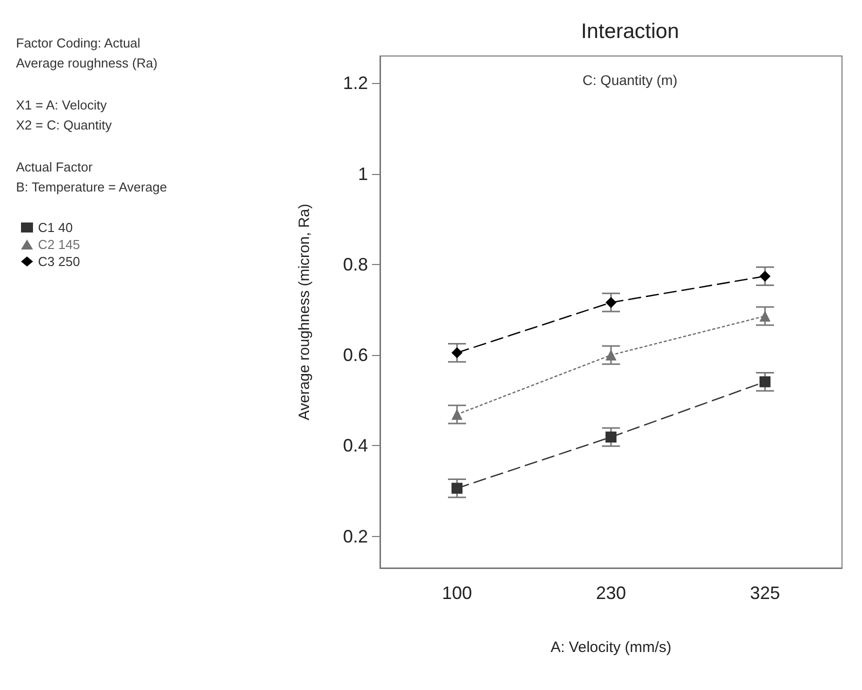 Image resolution: width=862 pixels, height=690 pixels. I want to click on y-tick-label: 1.2, so click(355, 83).